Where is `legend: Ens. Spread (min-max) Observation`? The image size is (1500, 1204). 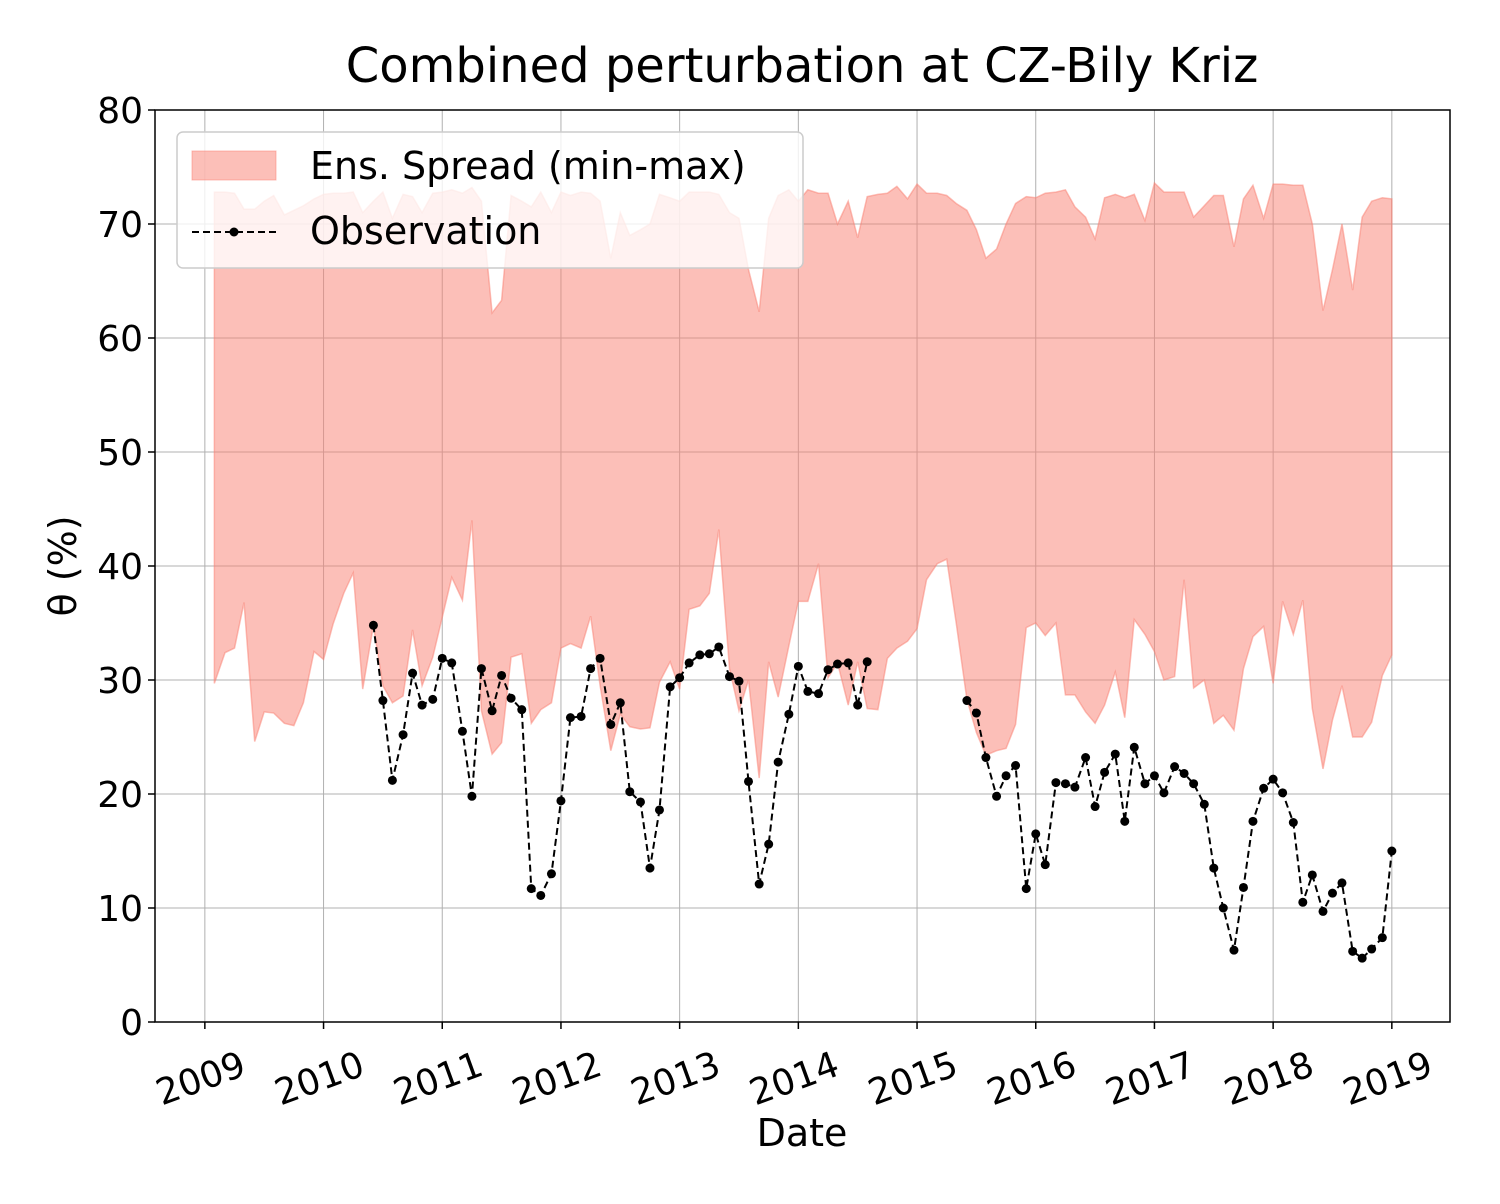 legend: Ens. Spread (min-max) Observation is located at coordinates (490, 200).